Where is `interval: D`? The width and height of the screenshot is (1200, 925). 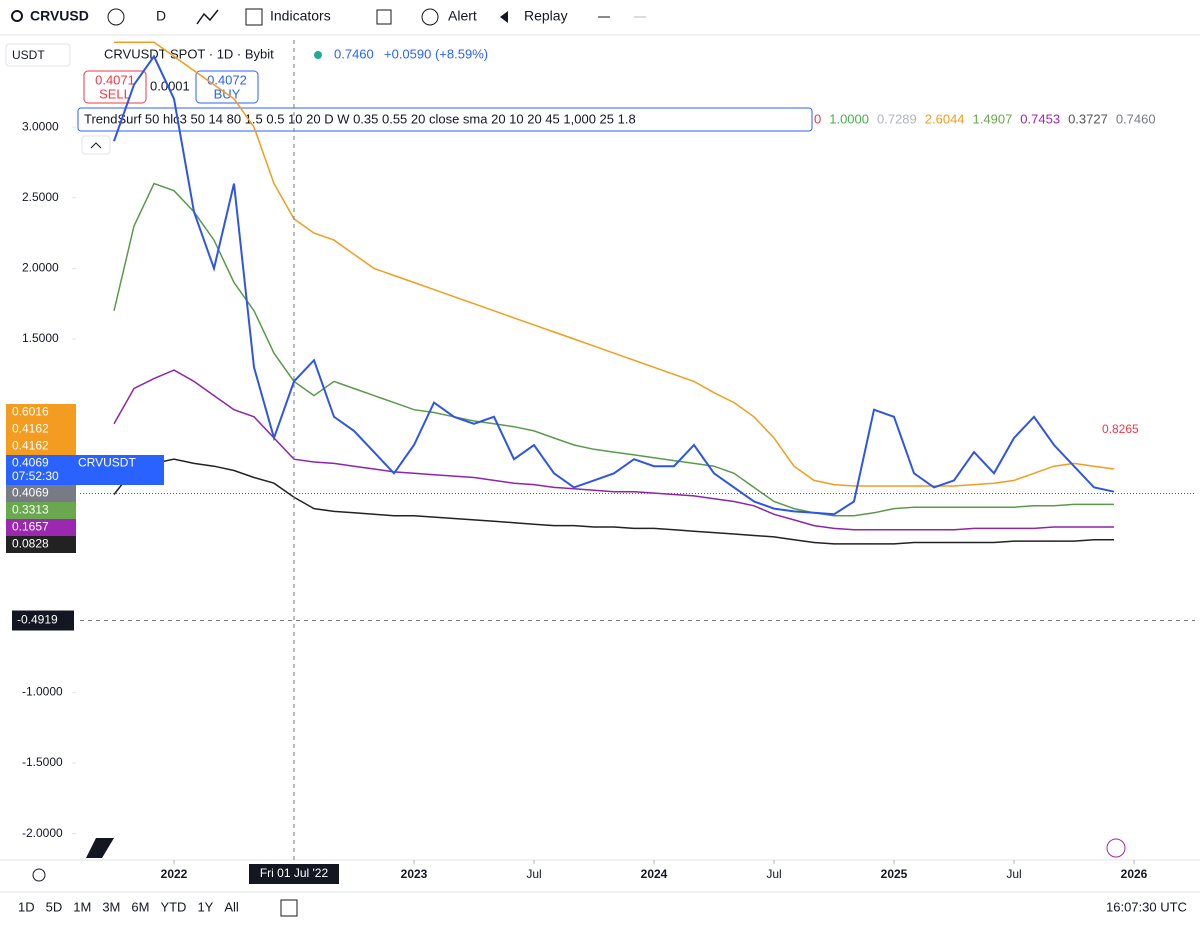
interval: D is located at coordinates (161, 16).